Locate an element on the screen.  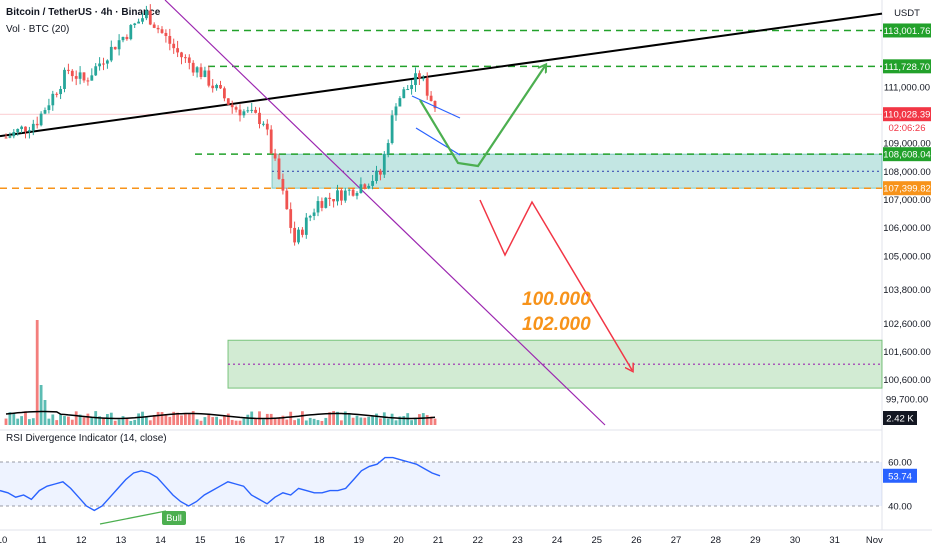
time-tick-label: 16 is located at coordinates (240, 540).